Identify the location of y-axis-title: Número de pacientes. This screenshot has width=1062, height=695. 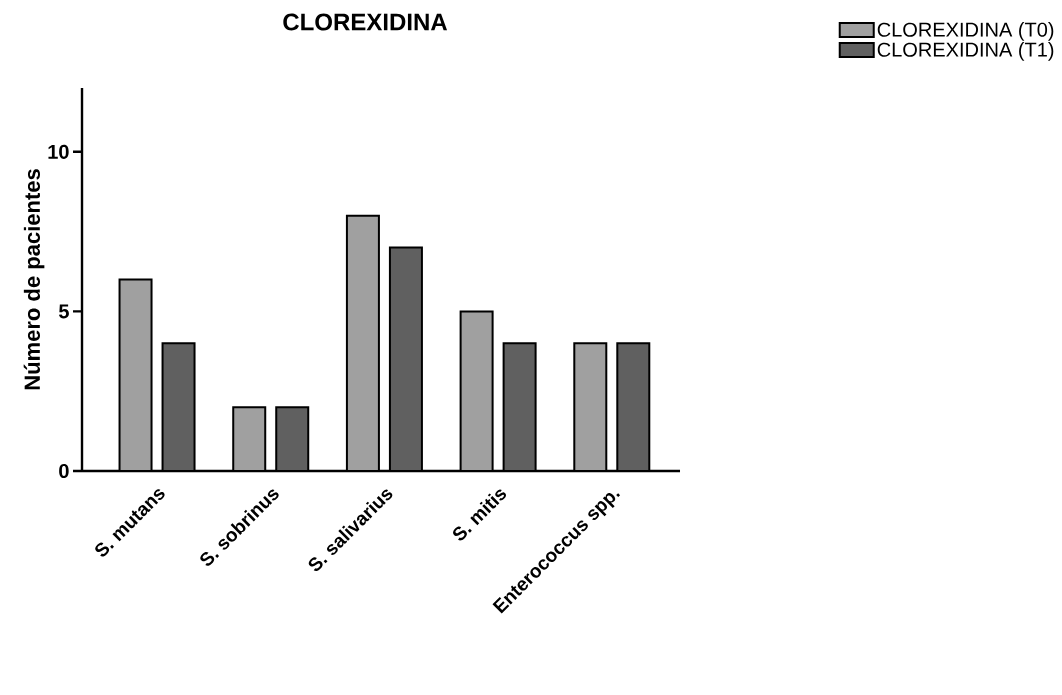
(34, 279).